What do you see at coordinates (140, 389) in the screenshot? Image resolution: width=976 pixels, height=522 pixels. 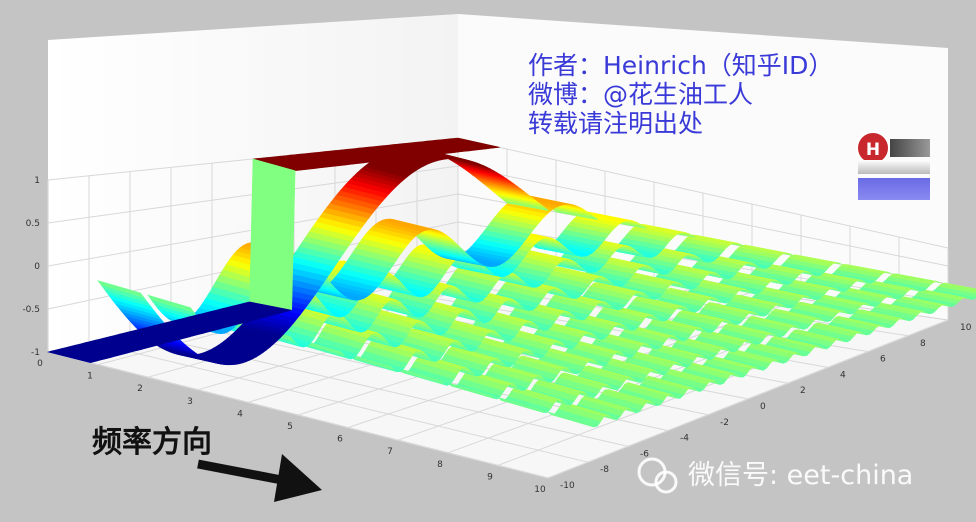 I see `x-tick-label: 2` at bounding box center [140, 389].